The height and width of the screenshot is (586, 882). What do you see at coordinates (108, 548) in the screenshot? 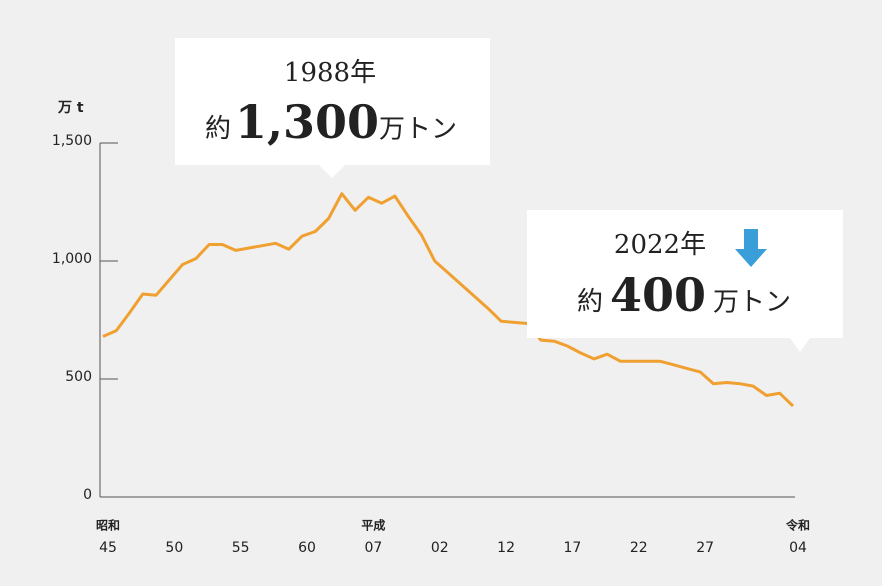
I see `x-tick-label: 45` at bounding box center [108, 548].